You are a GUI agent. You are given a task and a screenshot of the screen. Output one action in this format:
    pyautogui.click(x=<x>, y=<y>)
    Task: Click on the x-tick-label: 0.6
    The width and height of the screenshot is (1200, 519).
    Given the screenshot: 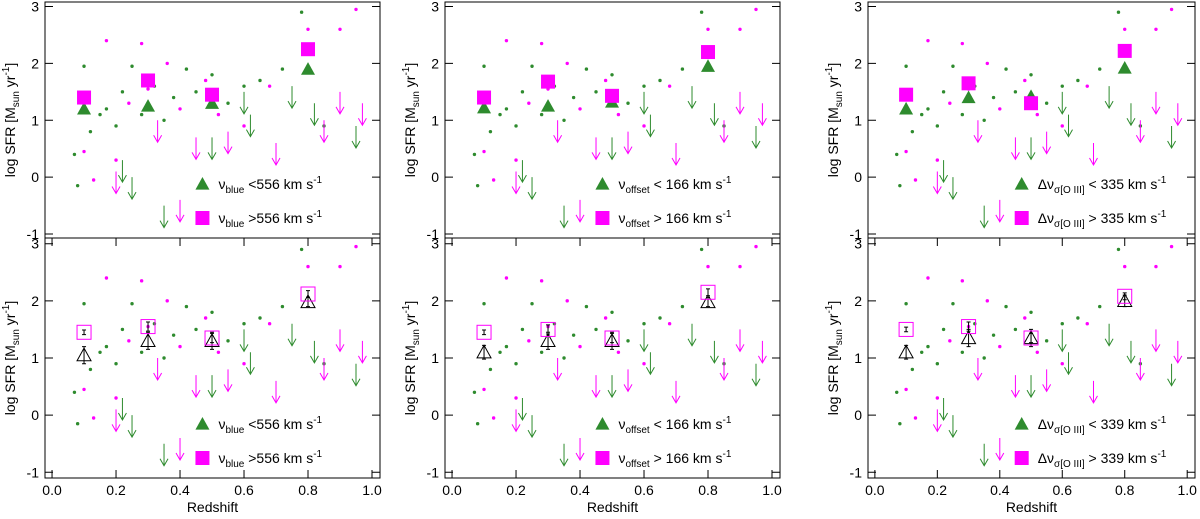 What is the action you would take?
    pyautogui.click(x=1063, y=490)
    